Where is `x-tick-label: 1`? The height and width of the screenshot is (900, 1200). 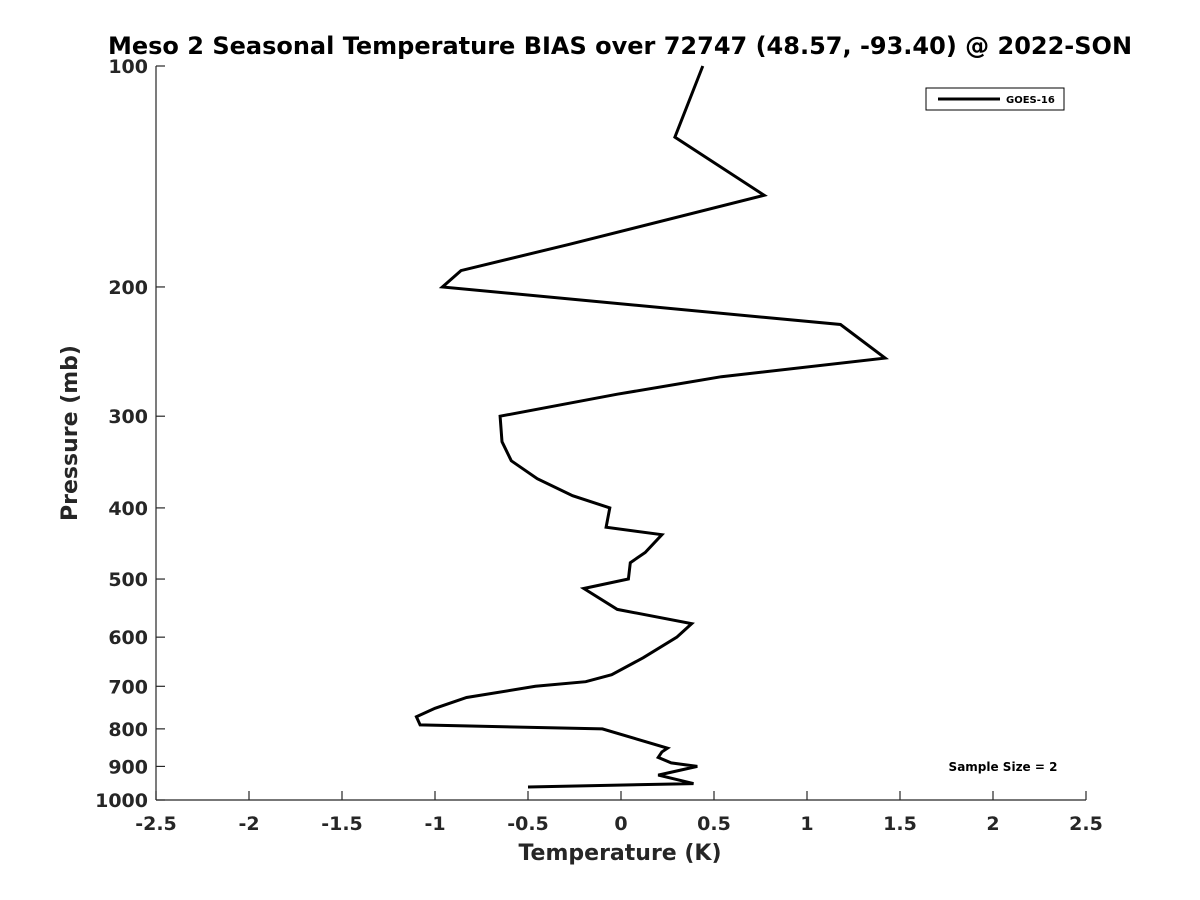 x-tick-label: 1 is located at coordinates (806, 824).